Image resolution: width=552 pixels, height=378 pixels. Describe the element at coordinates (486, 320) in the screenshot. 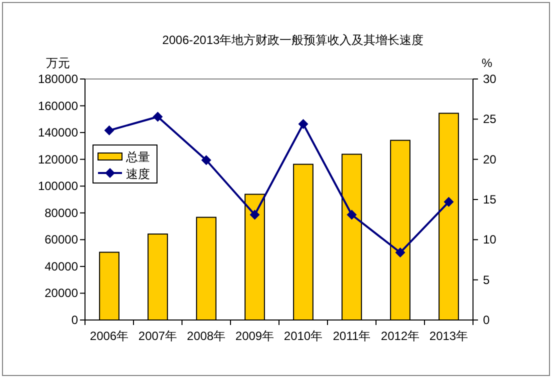

I see `y2-tick-label: 0` at that location.